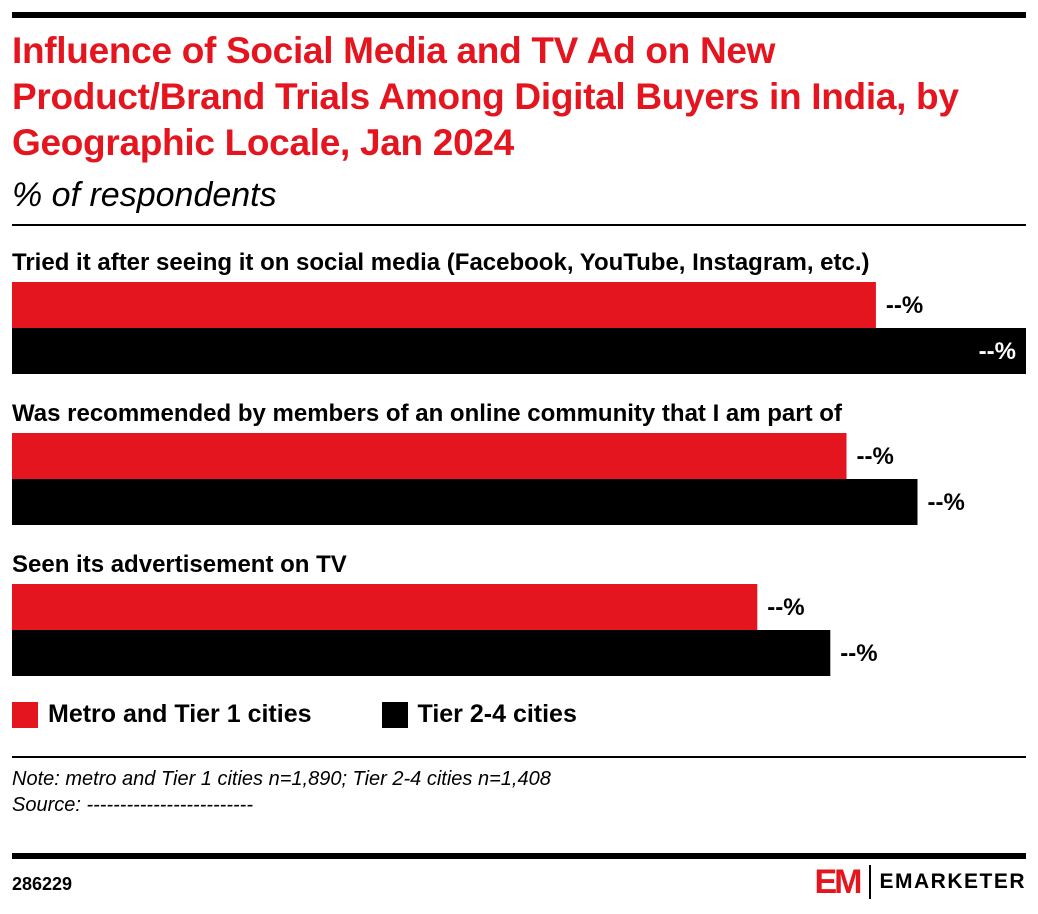  I want to click on legend-label-metro: Metro and Tier 1 cities, so click(180, 714).